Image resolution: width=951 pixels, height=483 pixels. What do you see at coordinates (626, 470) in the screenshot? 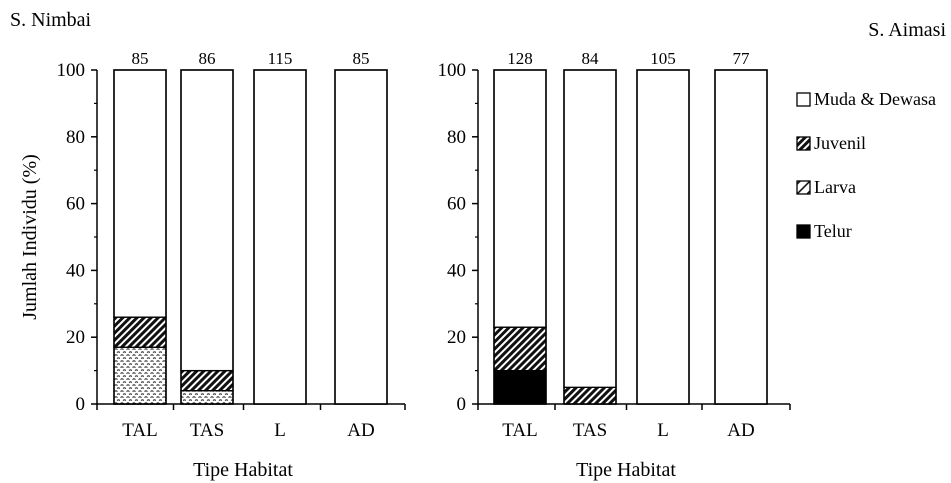
I see `x-axis-title-aimasi: Tipe Habitat` at bounding box center [626, 470].